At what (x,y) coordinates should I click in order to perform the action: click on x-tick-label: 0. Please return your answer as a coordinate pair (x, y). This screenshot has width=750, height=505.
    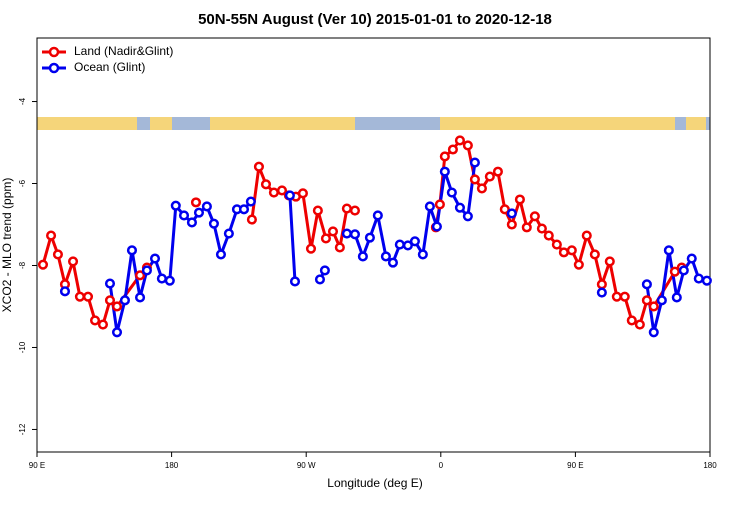
    Looking at the image, I should click on (441, 465).